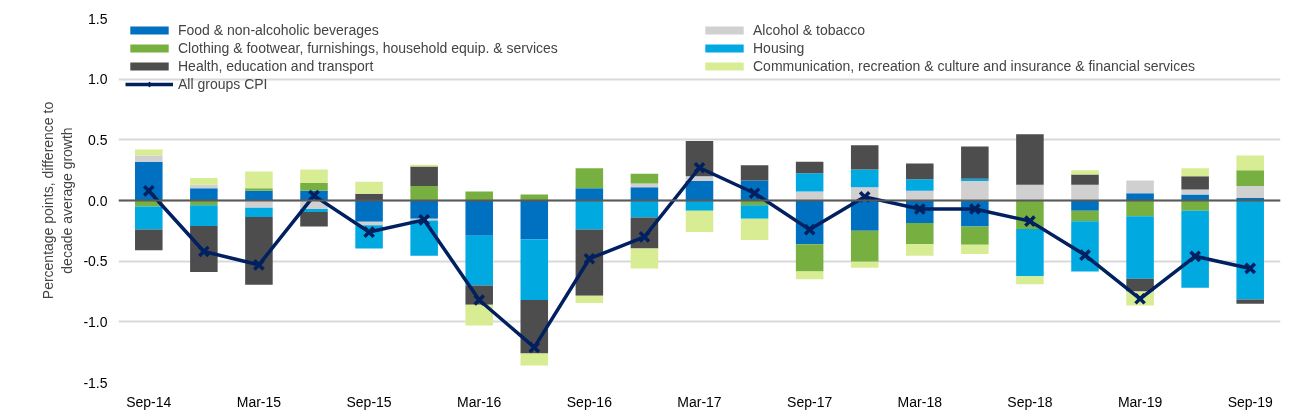  What do you see at coordinates (368, 48) in the screenshot?
I see `legend-label: Clothing & footwear, furnishings, household equip. & services` at bounding box center [368, 48].